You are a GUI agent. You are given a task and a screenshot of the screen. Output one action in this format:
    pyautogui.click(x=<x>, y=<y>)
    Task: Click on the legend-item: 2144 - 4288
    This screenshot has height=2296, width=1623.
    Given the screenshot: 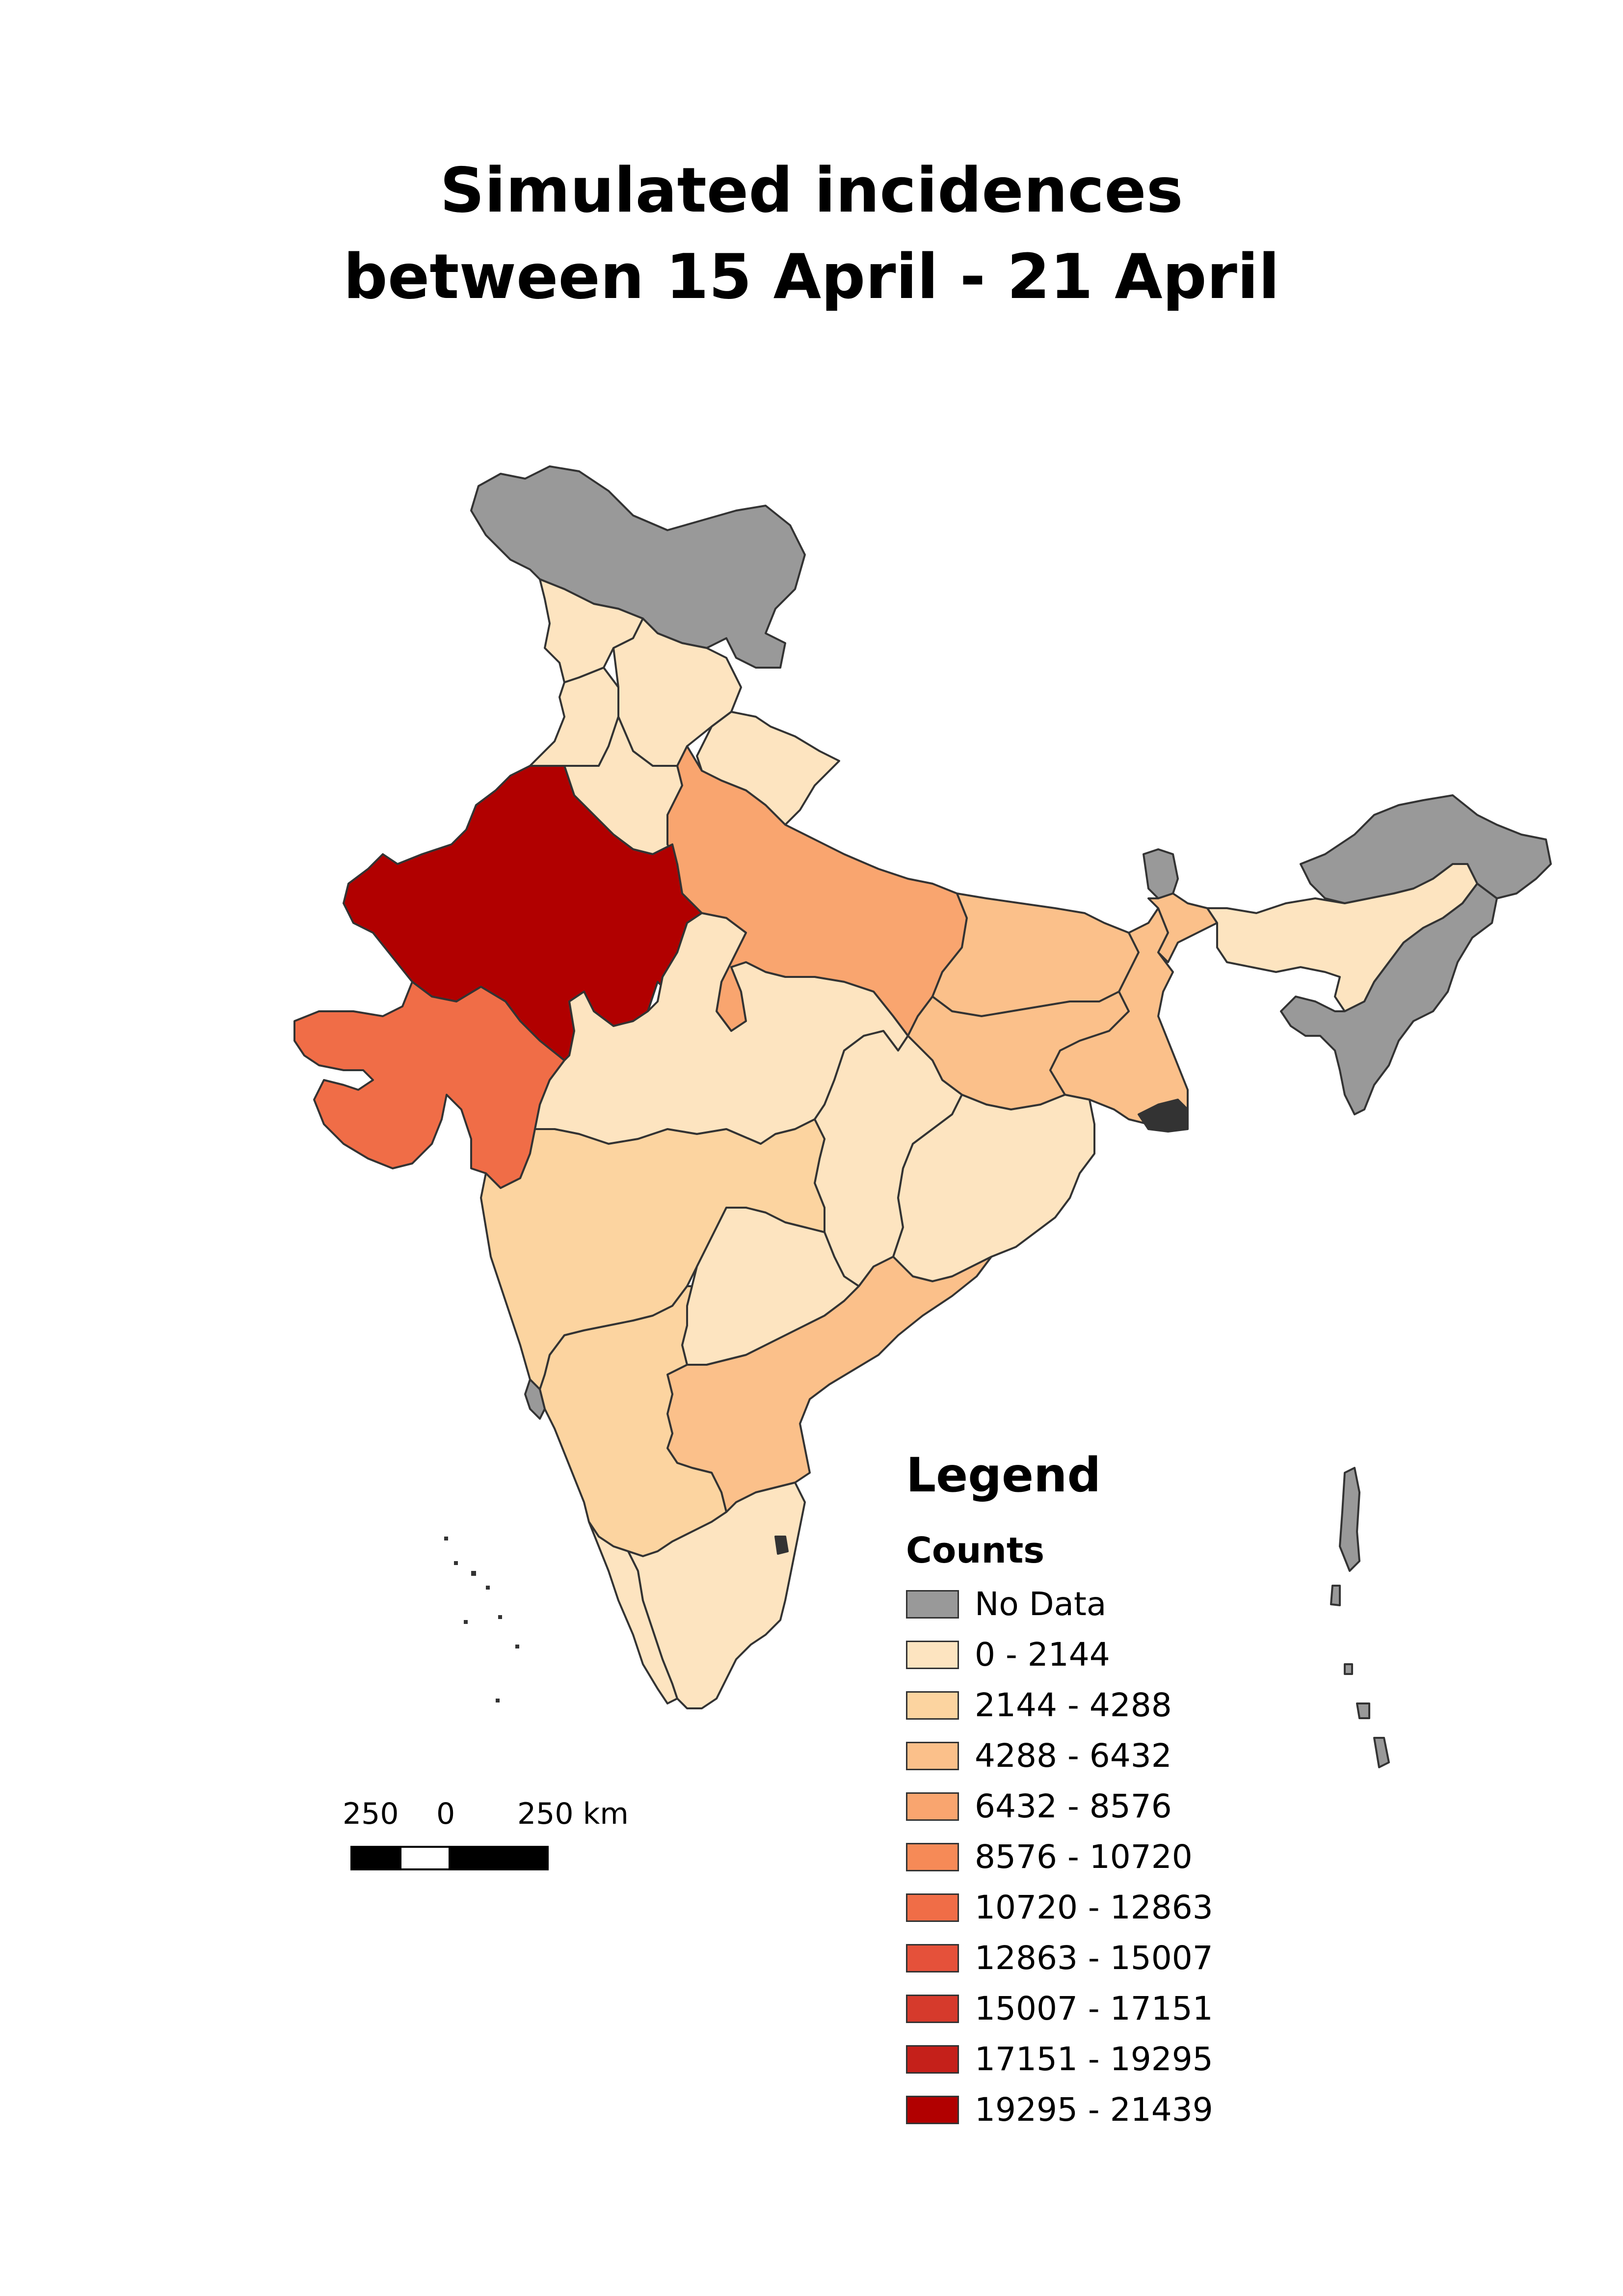 What is the action you would take?
    pyautogui.click(x=1059, y=1705)
    